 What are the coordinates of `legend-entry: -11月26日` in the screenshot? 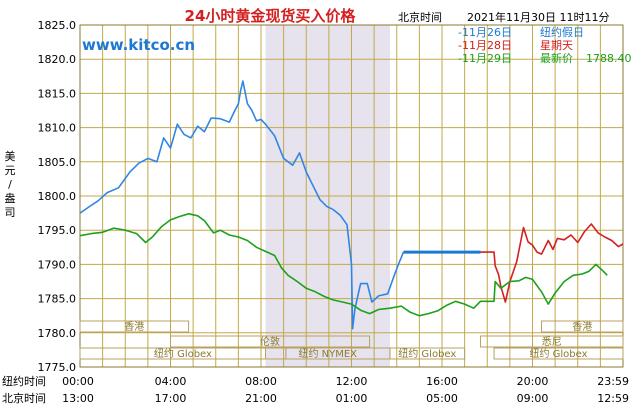 It's located at (485, 32).